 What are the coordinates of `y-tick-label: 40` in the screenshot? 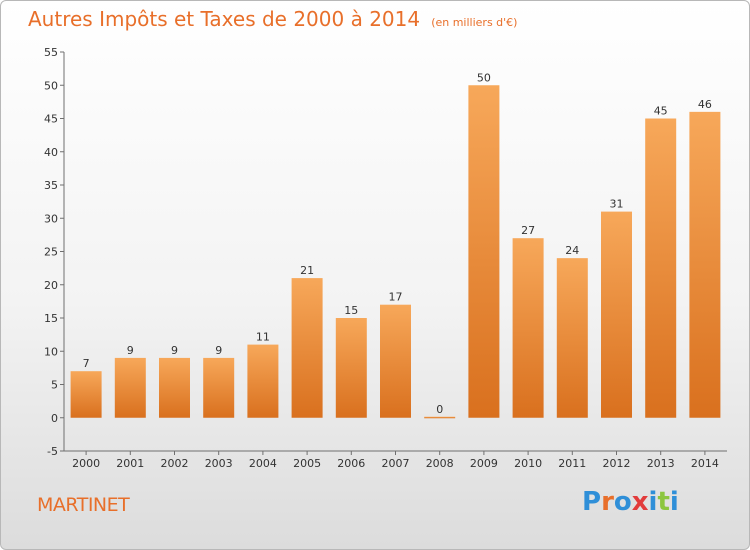 It's located at (51, 152).